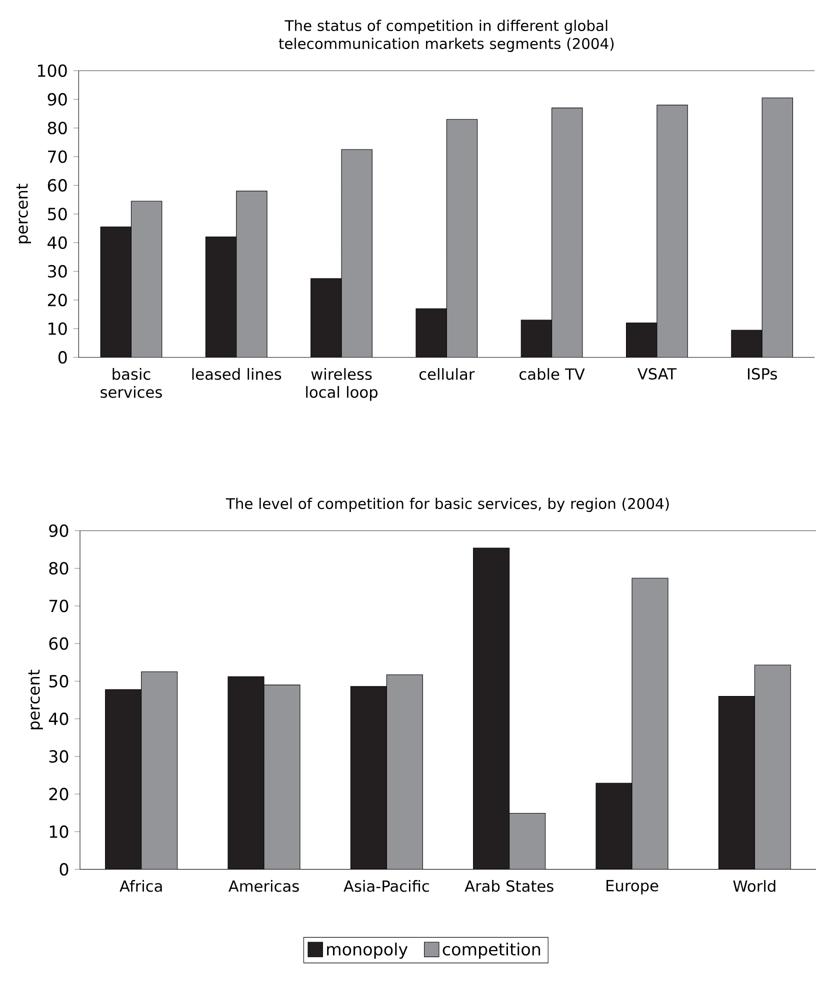  Describe the element at coordinates (446, 36) in the screenshot. I see `chart-title: The status of competition in different global telecommunication markets segments (2004)` at that location.